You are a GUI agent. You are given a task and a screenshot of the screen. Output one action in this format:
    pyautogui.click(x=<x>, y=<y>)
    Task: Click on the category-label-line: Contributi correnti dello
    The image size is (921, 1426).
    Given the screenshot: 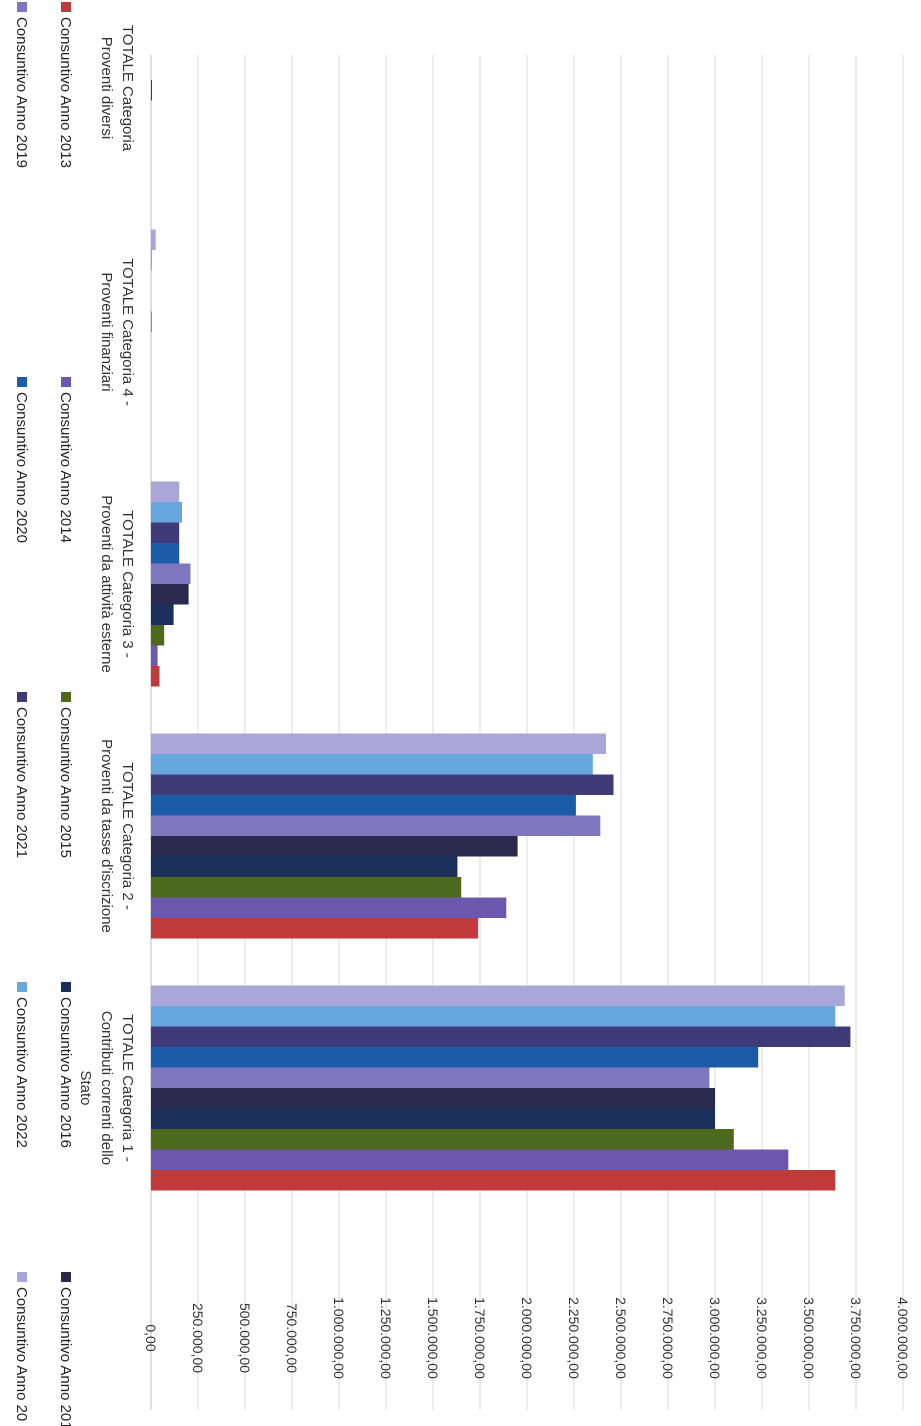 What is the action you would take?
    pyautogui.click(x=106, y=1088)
    